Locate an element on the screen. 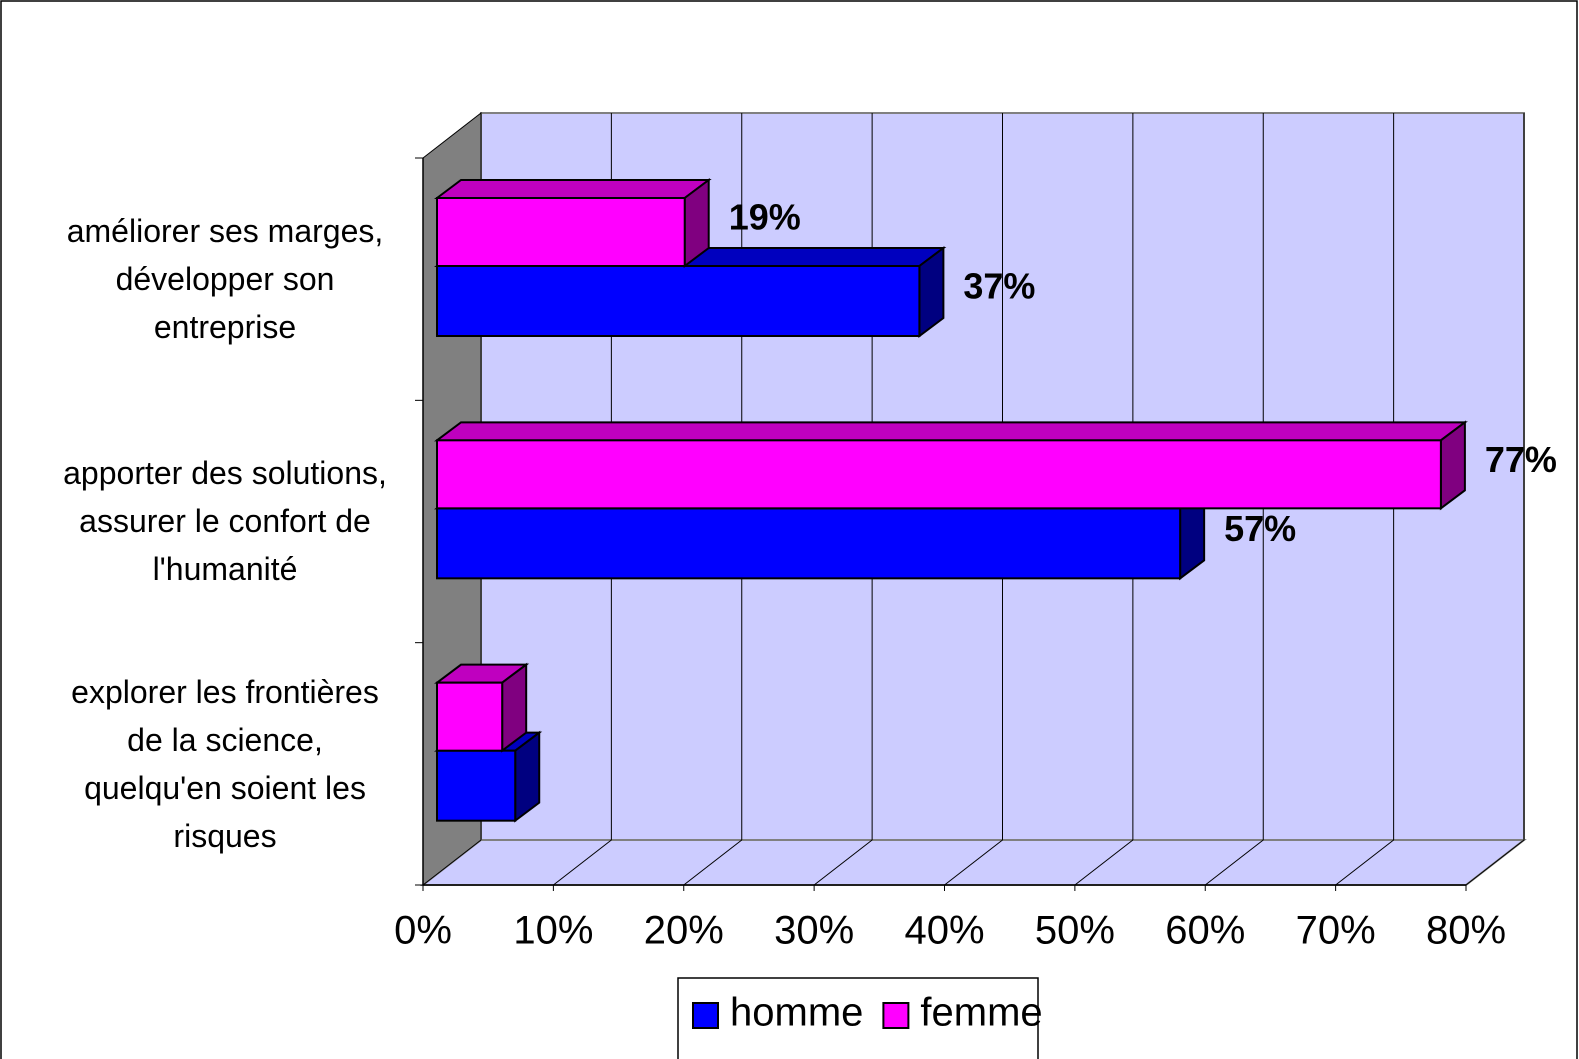 The image size is (1579, 1059). x-tick-label: 30% is located at coordinates (814, 931).